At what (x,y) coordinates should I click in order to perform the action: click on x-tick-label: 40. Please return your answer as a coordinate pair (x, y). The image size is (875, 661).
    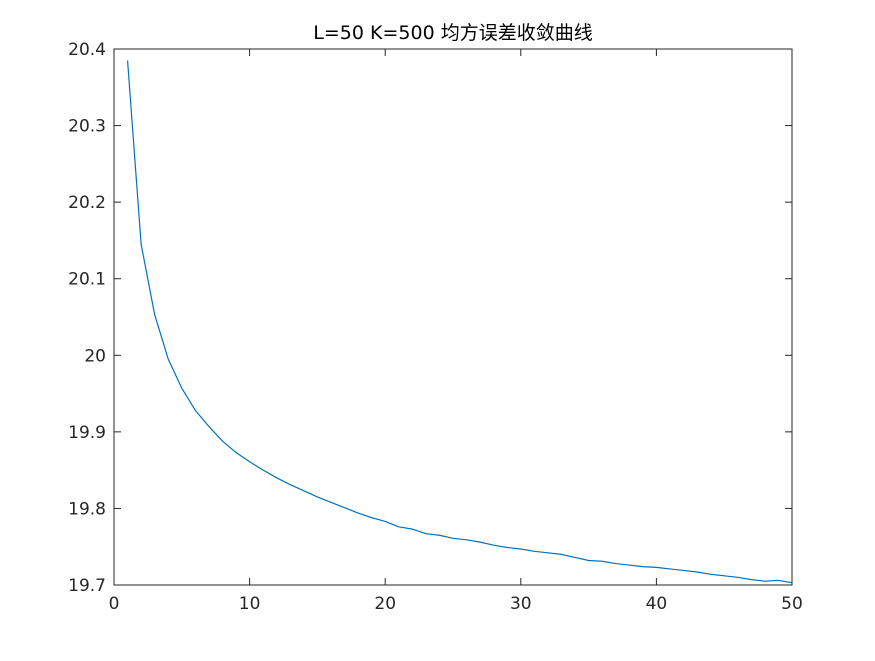
    Looking at the image, I should click on (657, 604).